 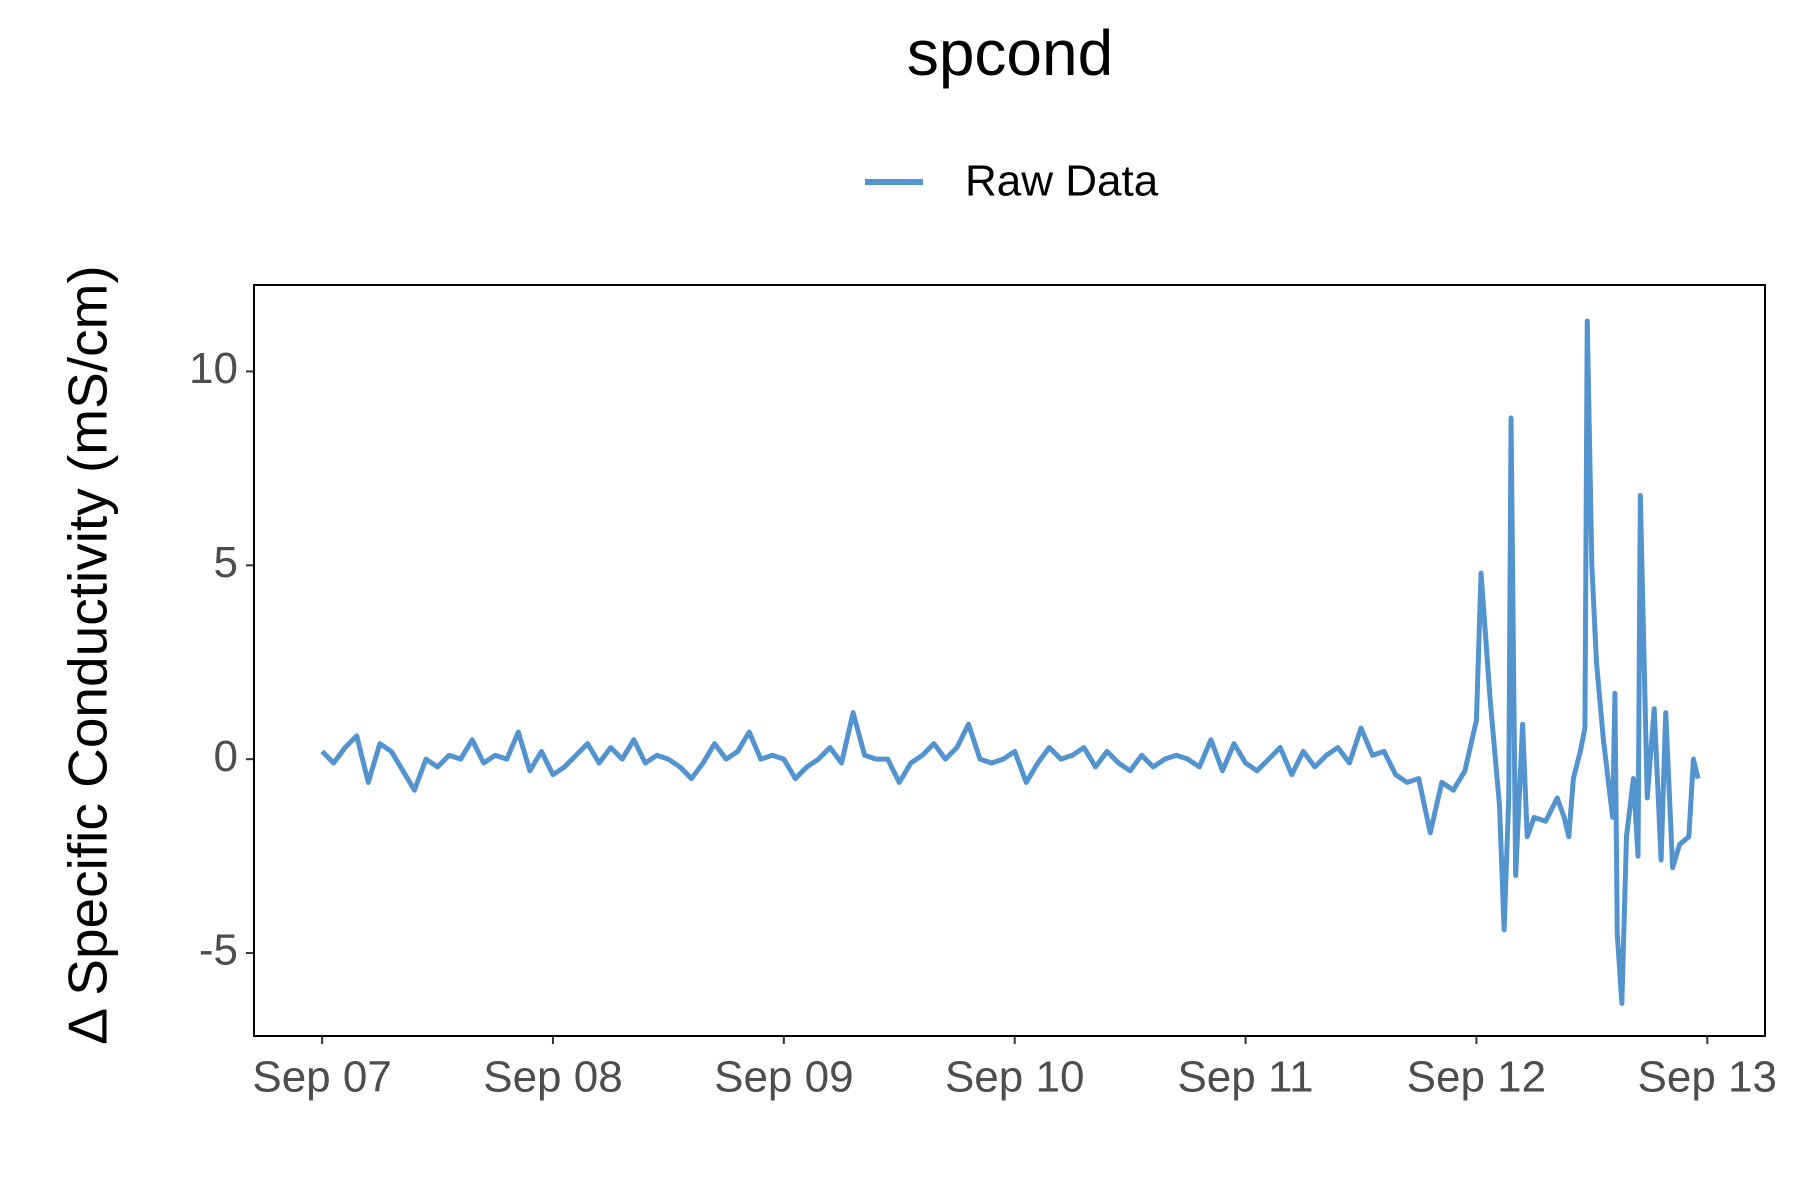 I want to click on x-tick-label: Sep 12, so click(x=1476, y=1077).